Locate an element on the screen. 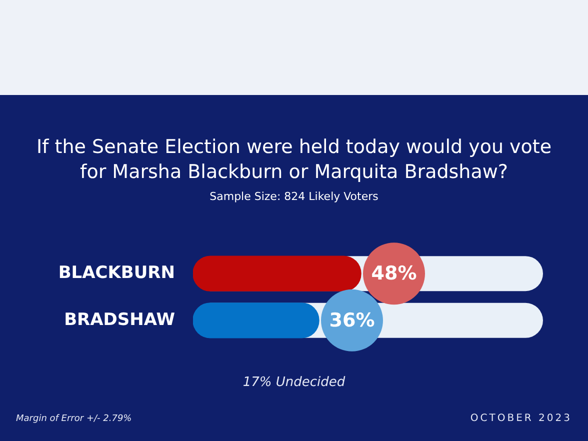 The height and width of the screenshot is (441, 588). chart-title: If the Senate Election were held today would you vote for Marsha Blackburn or Marquita Bradshaw? is located at coordinates (294, 160).